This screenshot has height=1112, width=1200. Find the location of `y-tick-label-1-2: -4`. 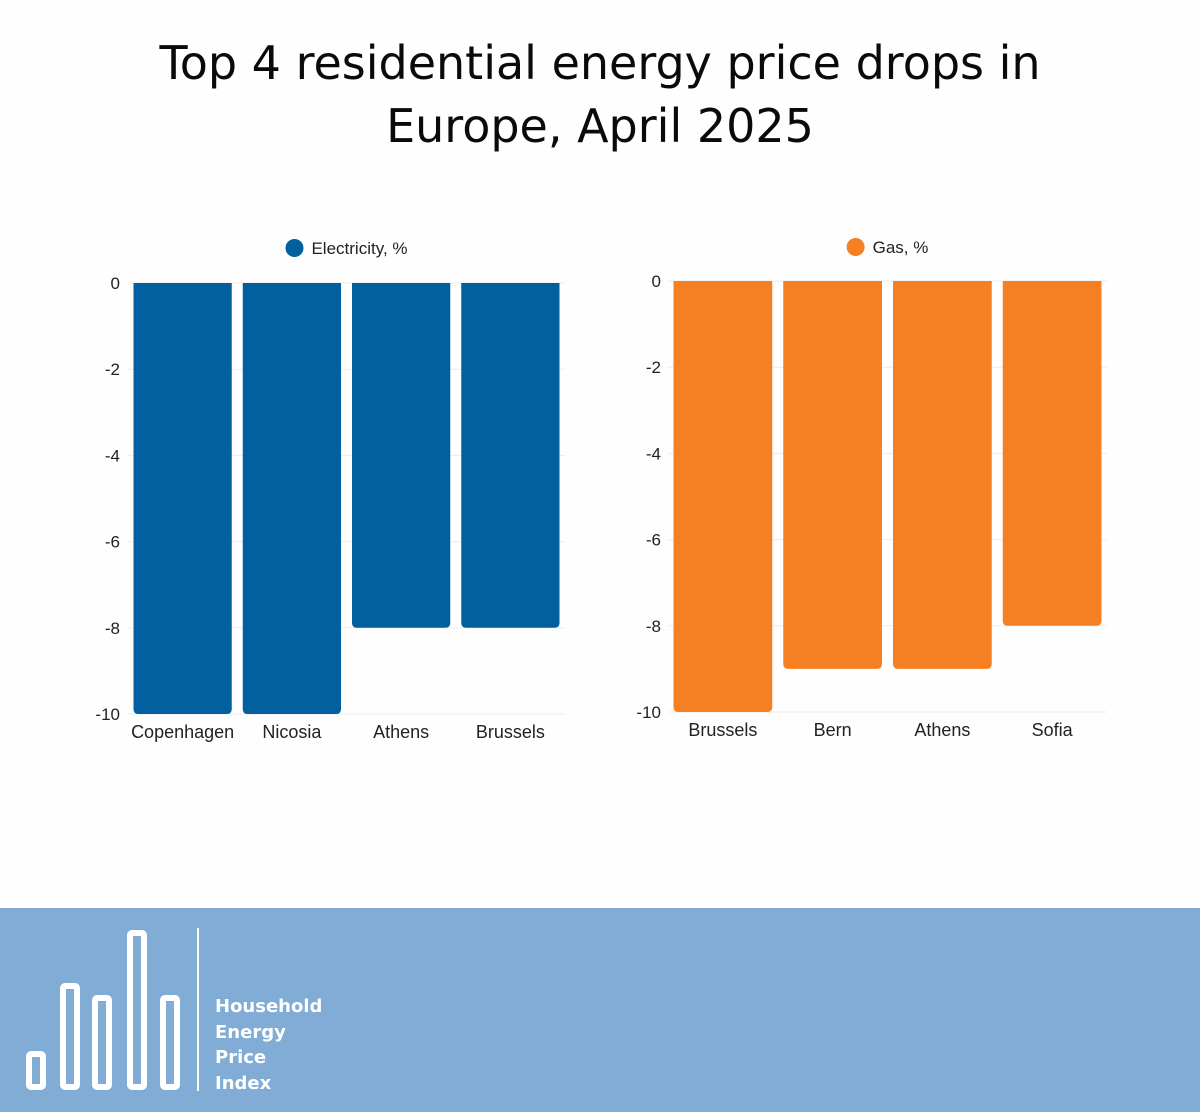

y-tick-label-1-2: -4 is located at coordinates (653, 453).